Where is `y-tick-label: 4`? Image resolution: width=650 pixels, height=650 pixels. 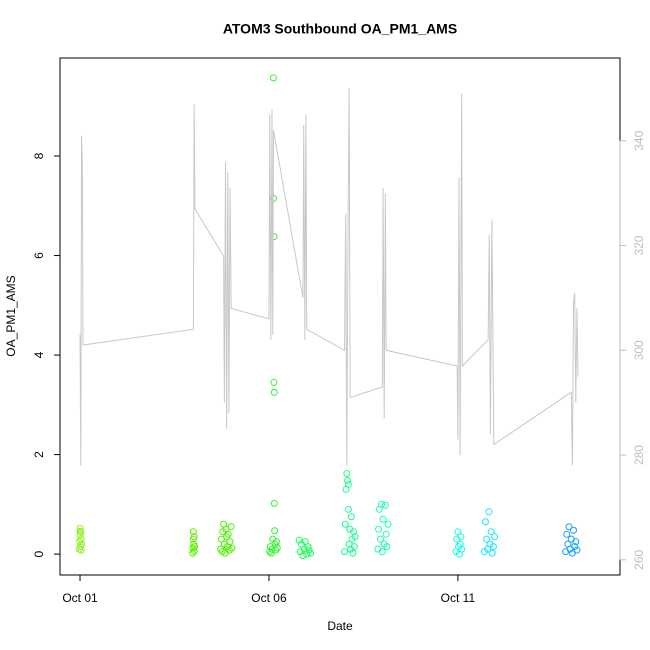 y-tick-label: 4 is located at coordinates (39, 354).